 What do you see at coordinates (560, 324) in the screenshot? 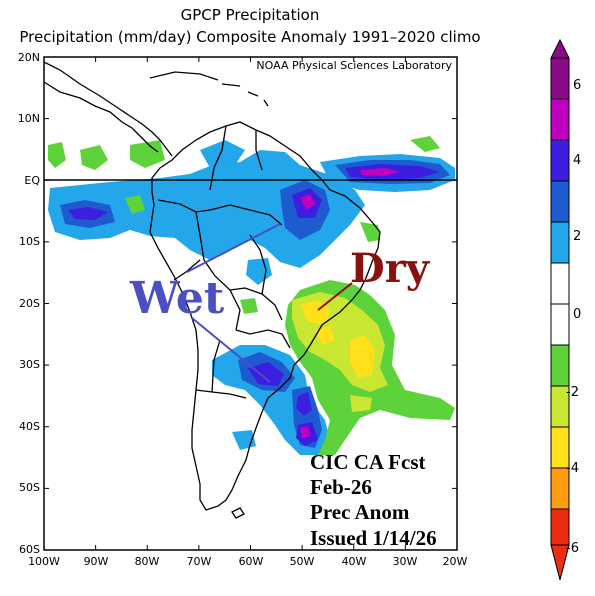
I see `colorbar-seg-m1` at bounding box center [560, 324].